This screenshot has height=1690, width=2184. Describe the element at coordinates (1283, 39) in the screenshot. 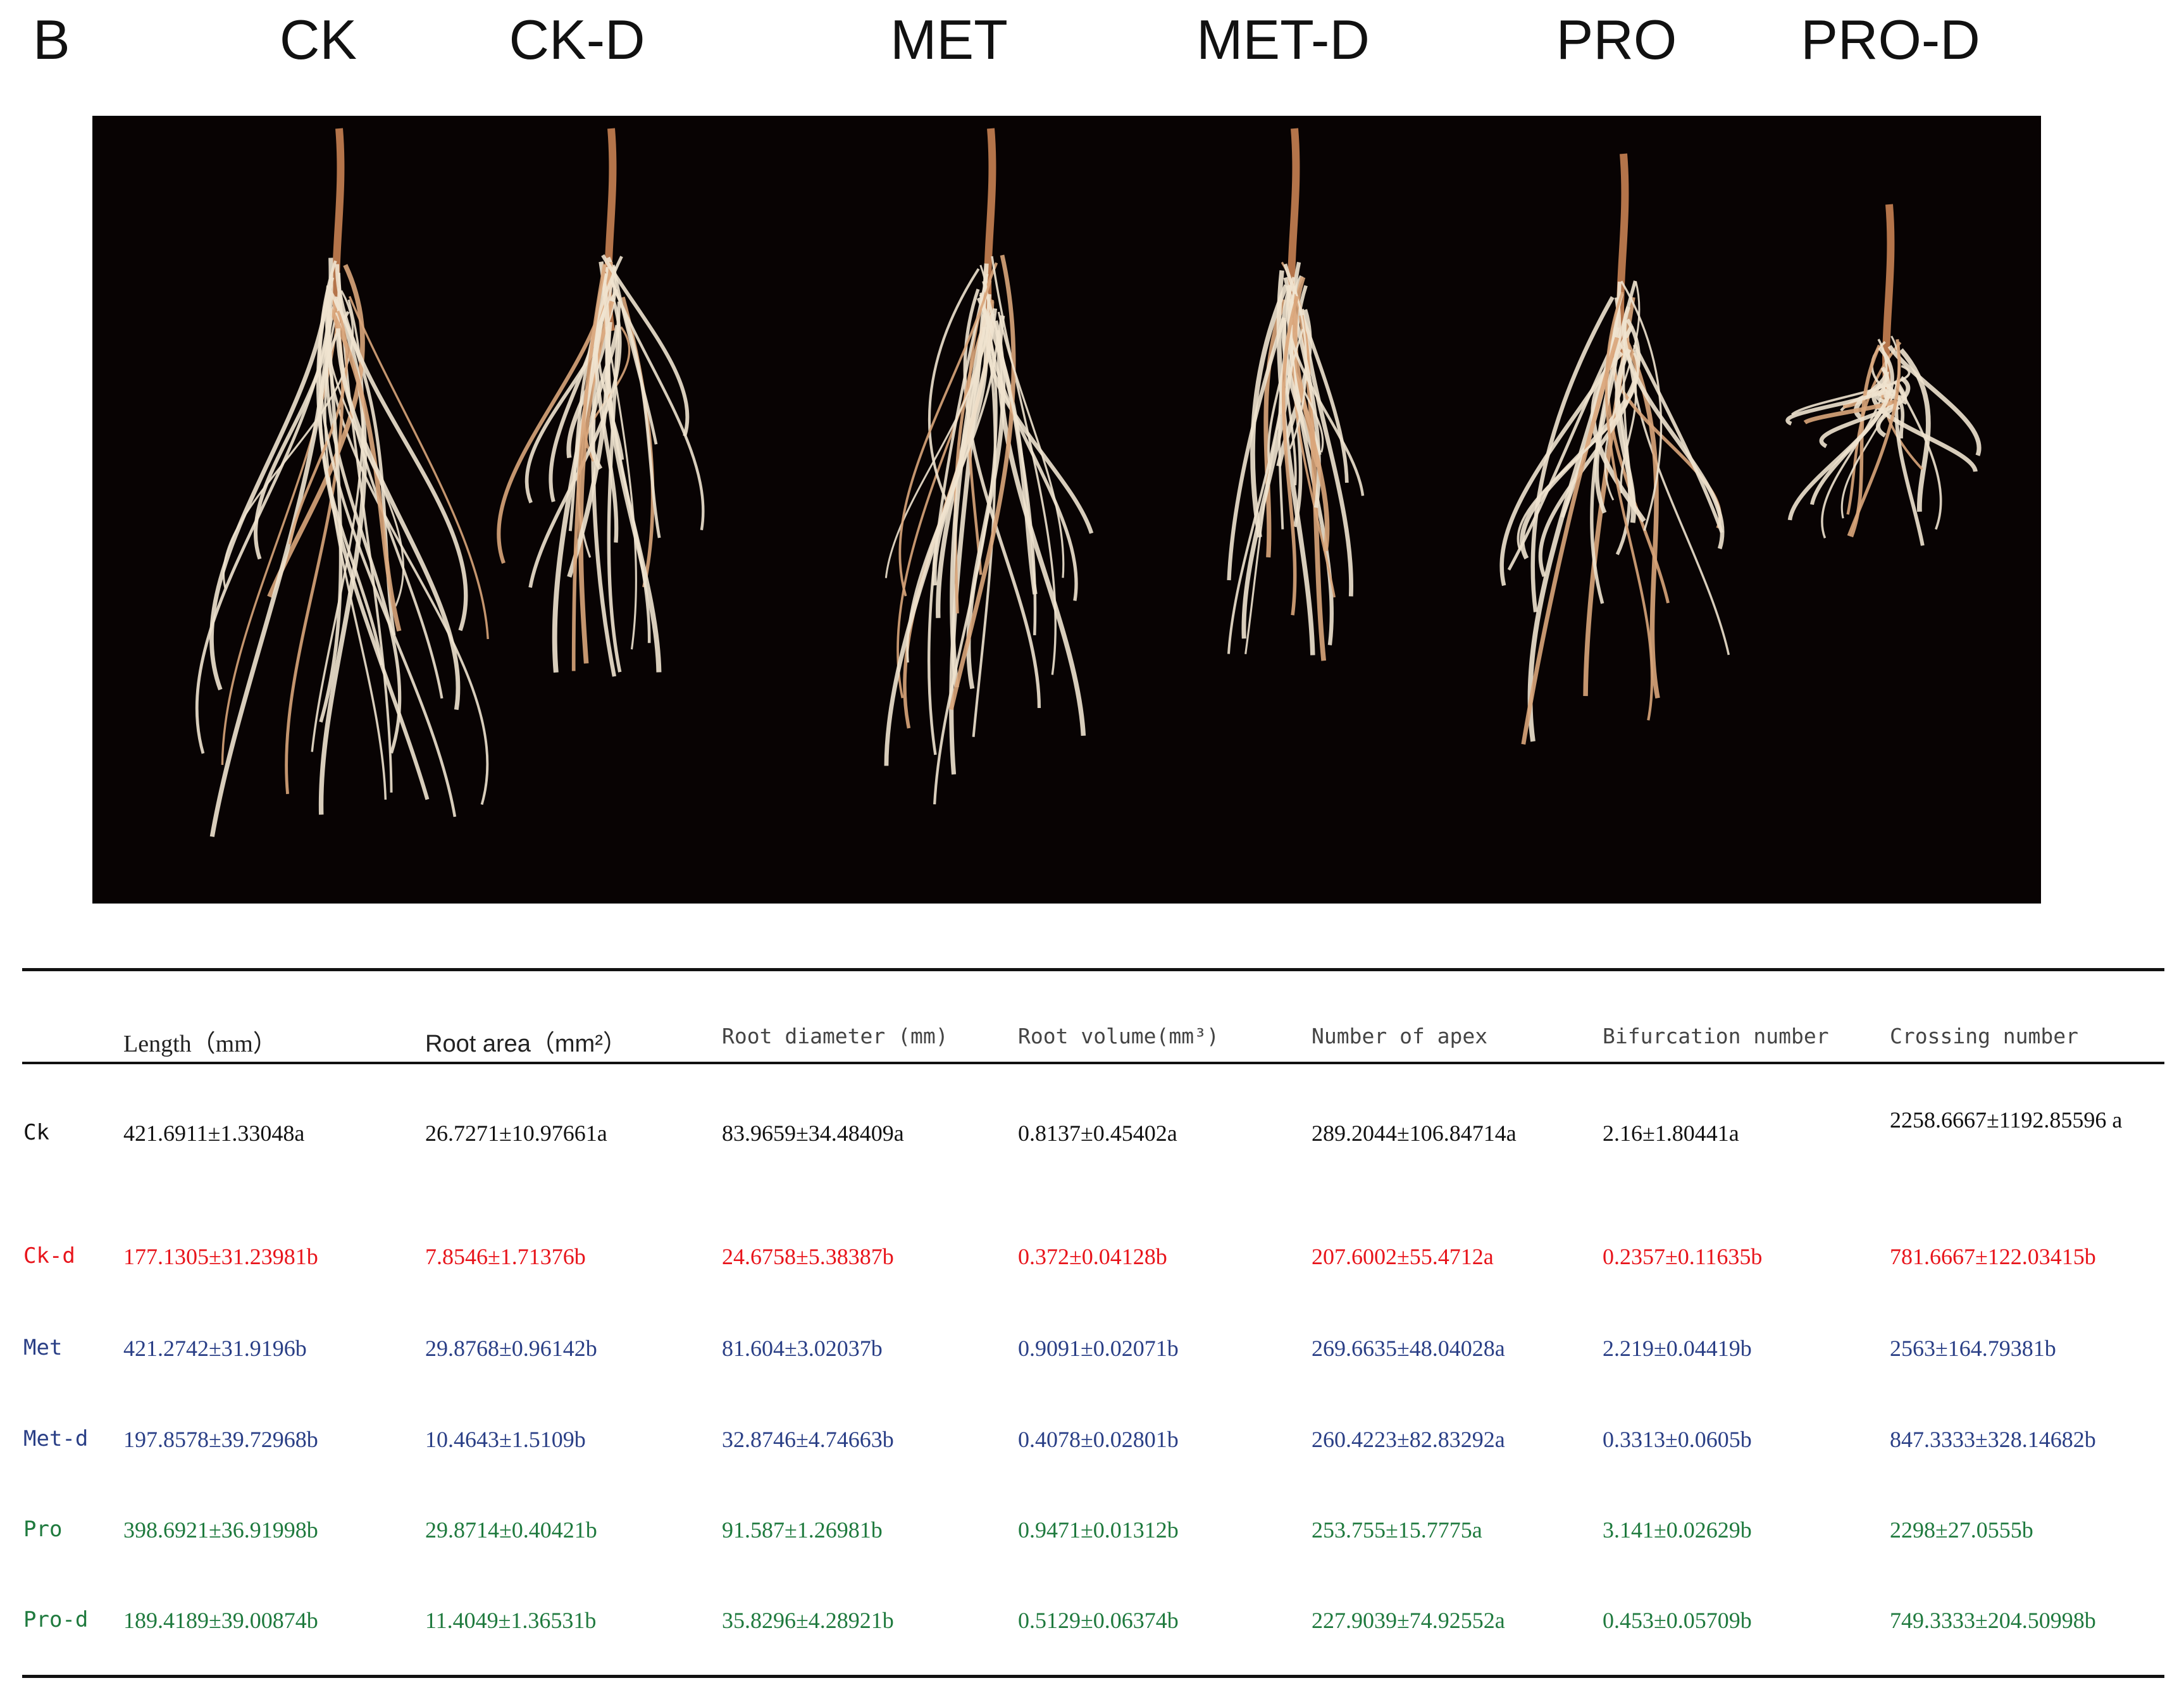

I see `treatment-label-met-d: MET-D` at that location.